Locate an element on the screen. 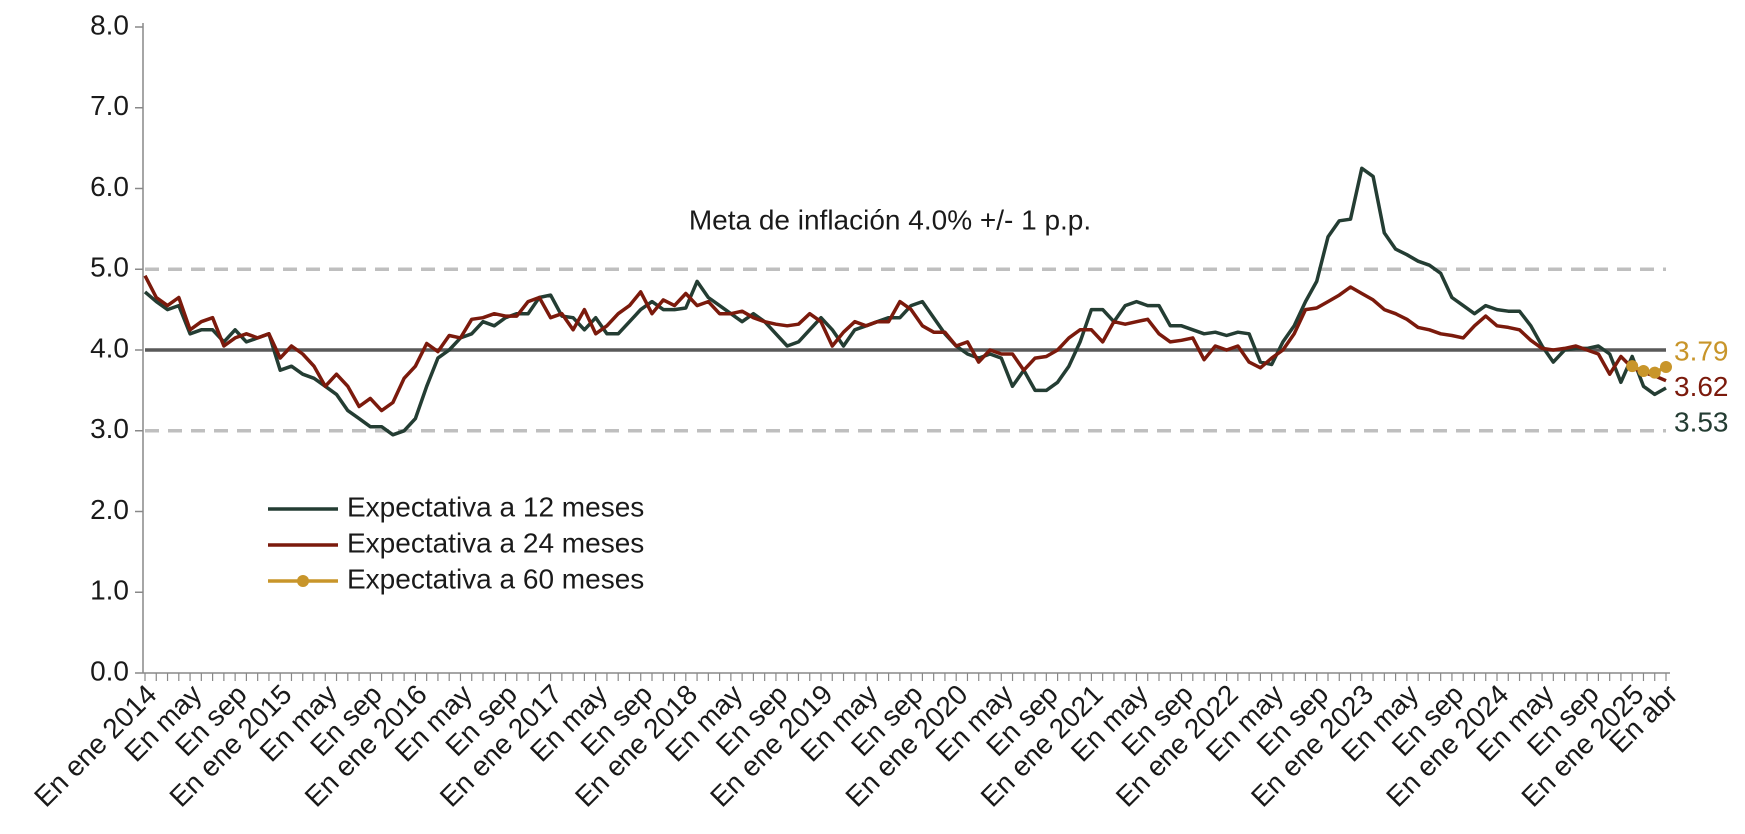 The width and height of the screenshot is (1745, 834). series-line is located at coordinates (905, 343).